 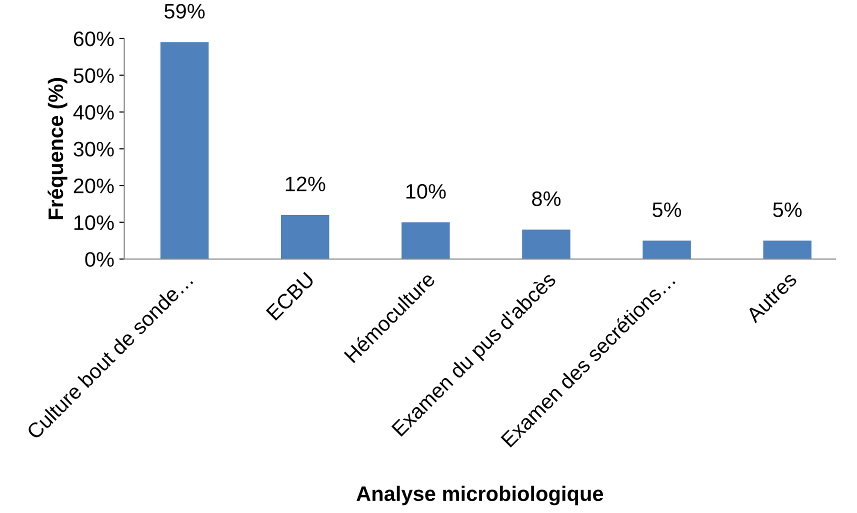 What do you see at coordinates (480, 496) in the screenshot?
I see `x-axis-title: Analyse microbiologique` at bounding box center [480, 496].